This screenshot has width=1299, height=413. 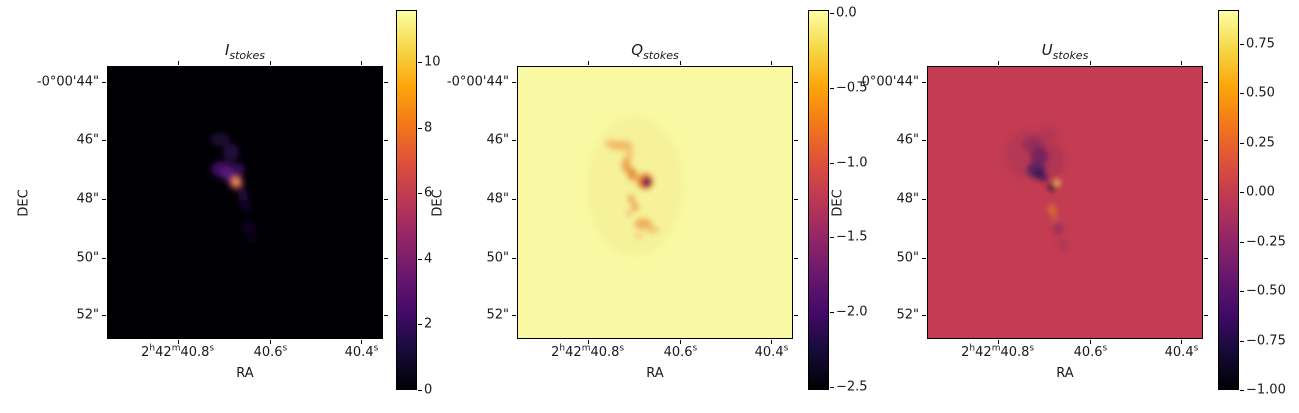 What do you see at coordinates (406, 200) in the screenshot?
I see `colorbar-i-stokes-gradient` at bounding box center [406, 200].